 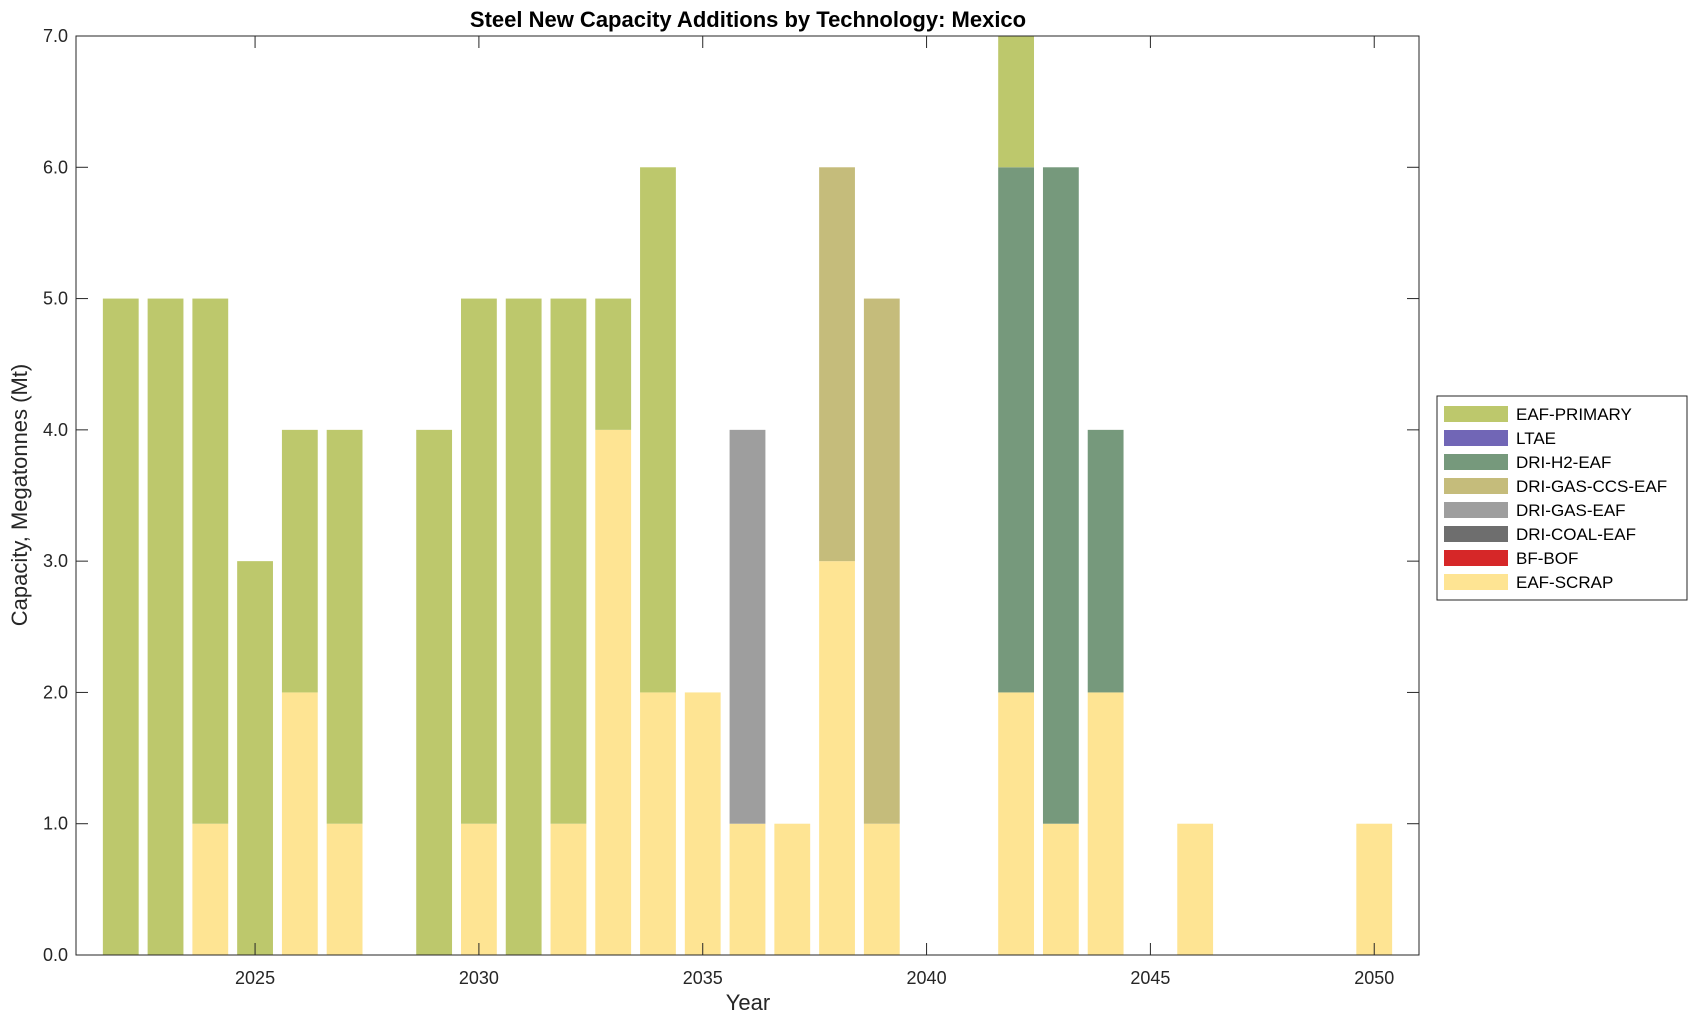 What do you see at coordinates (837, 758) in the screenshot?
I see `bar-2038-eaf-scrap` at bounding box center [837, 758].